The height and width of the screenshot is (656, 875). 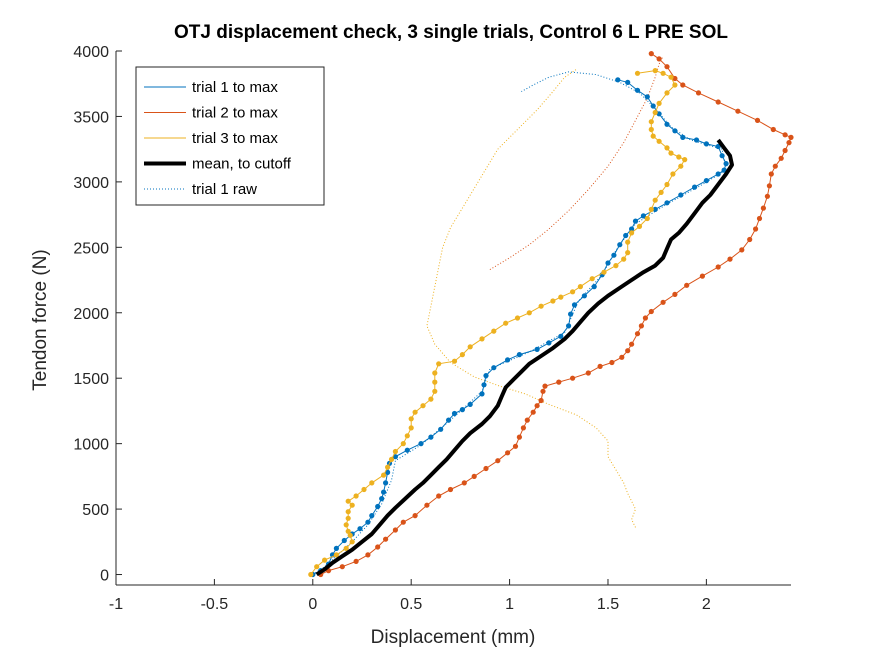 What do you see at coordinates (224, 189) in the screenshot?
I see `legend-label: trial 1 raw` at bounding box center [224, 189].